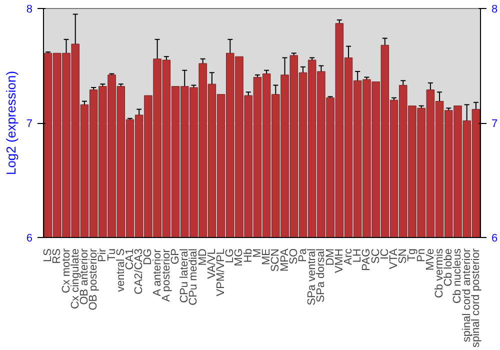  Describe the element at coordinates (495, 124) in the screenshot. I see `y2-tick-label: 7` at that location.